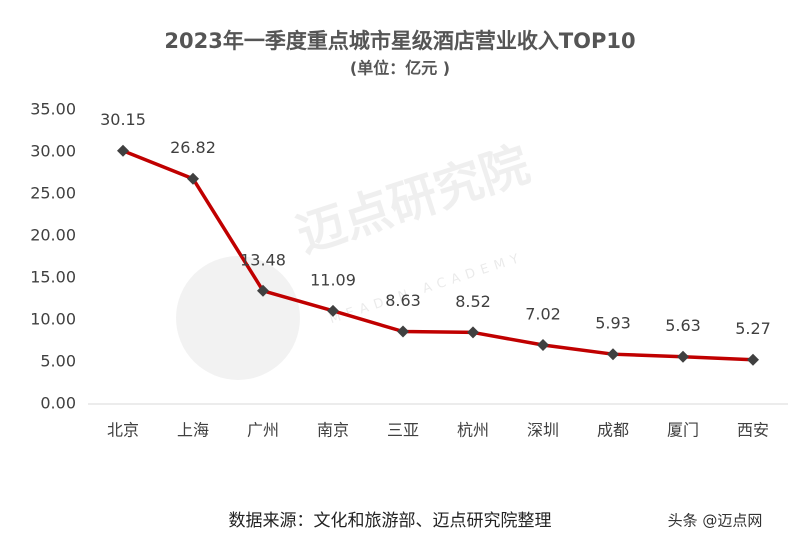 The width and height of the screenshot is (800, 546). What do you see at coordinates (123, 119) in the screenshot?
I see `data-label: 30.15` at bounding box center [123, 119].